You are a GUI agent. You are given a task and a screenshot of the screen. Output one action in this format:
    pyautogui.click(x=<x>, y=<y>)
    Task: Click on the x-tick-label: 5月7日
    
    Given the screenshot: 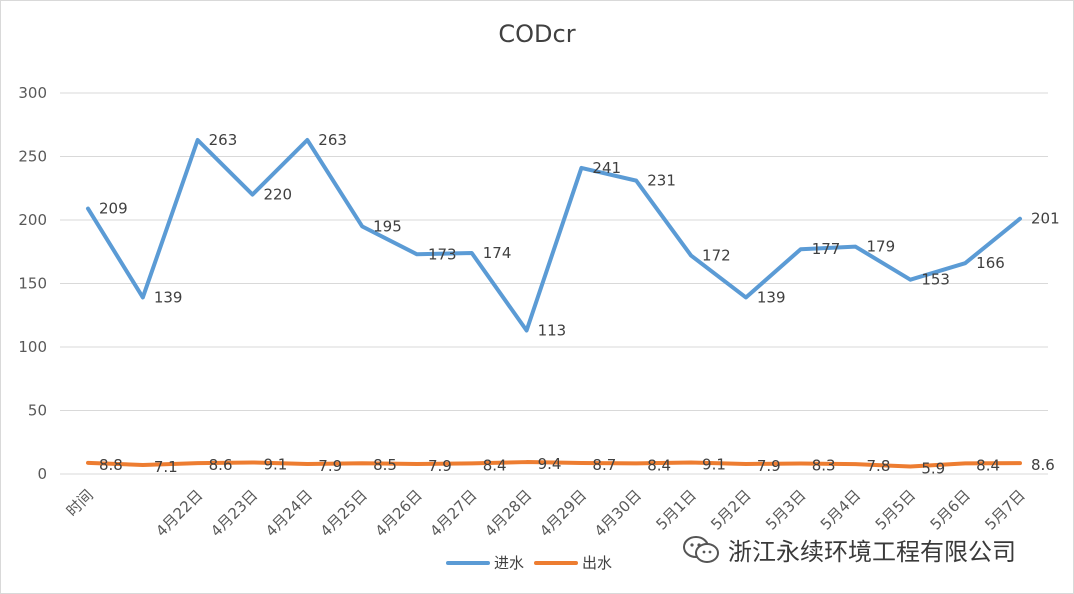 What is the action you would take?
    pyautogui.click(x=1004, y=509)
    